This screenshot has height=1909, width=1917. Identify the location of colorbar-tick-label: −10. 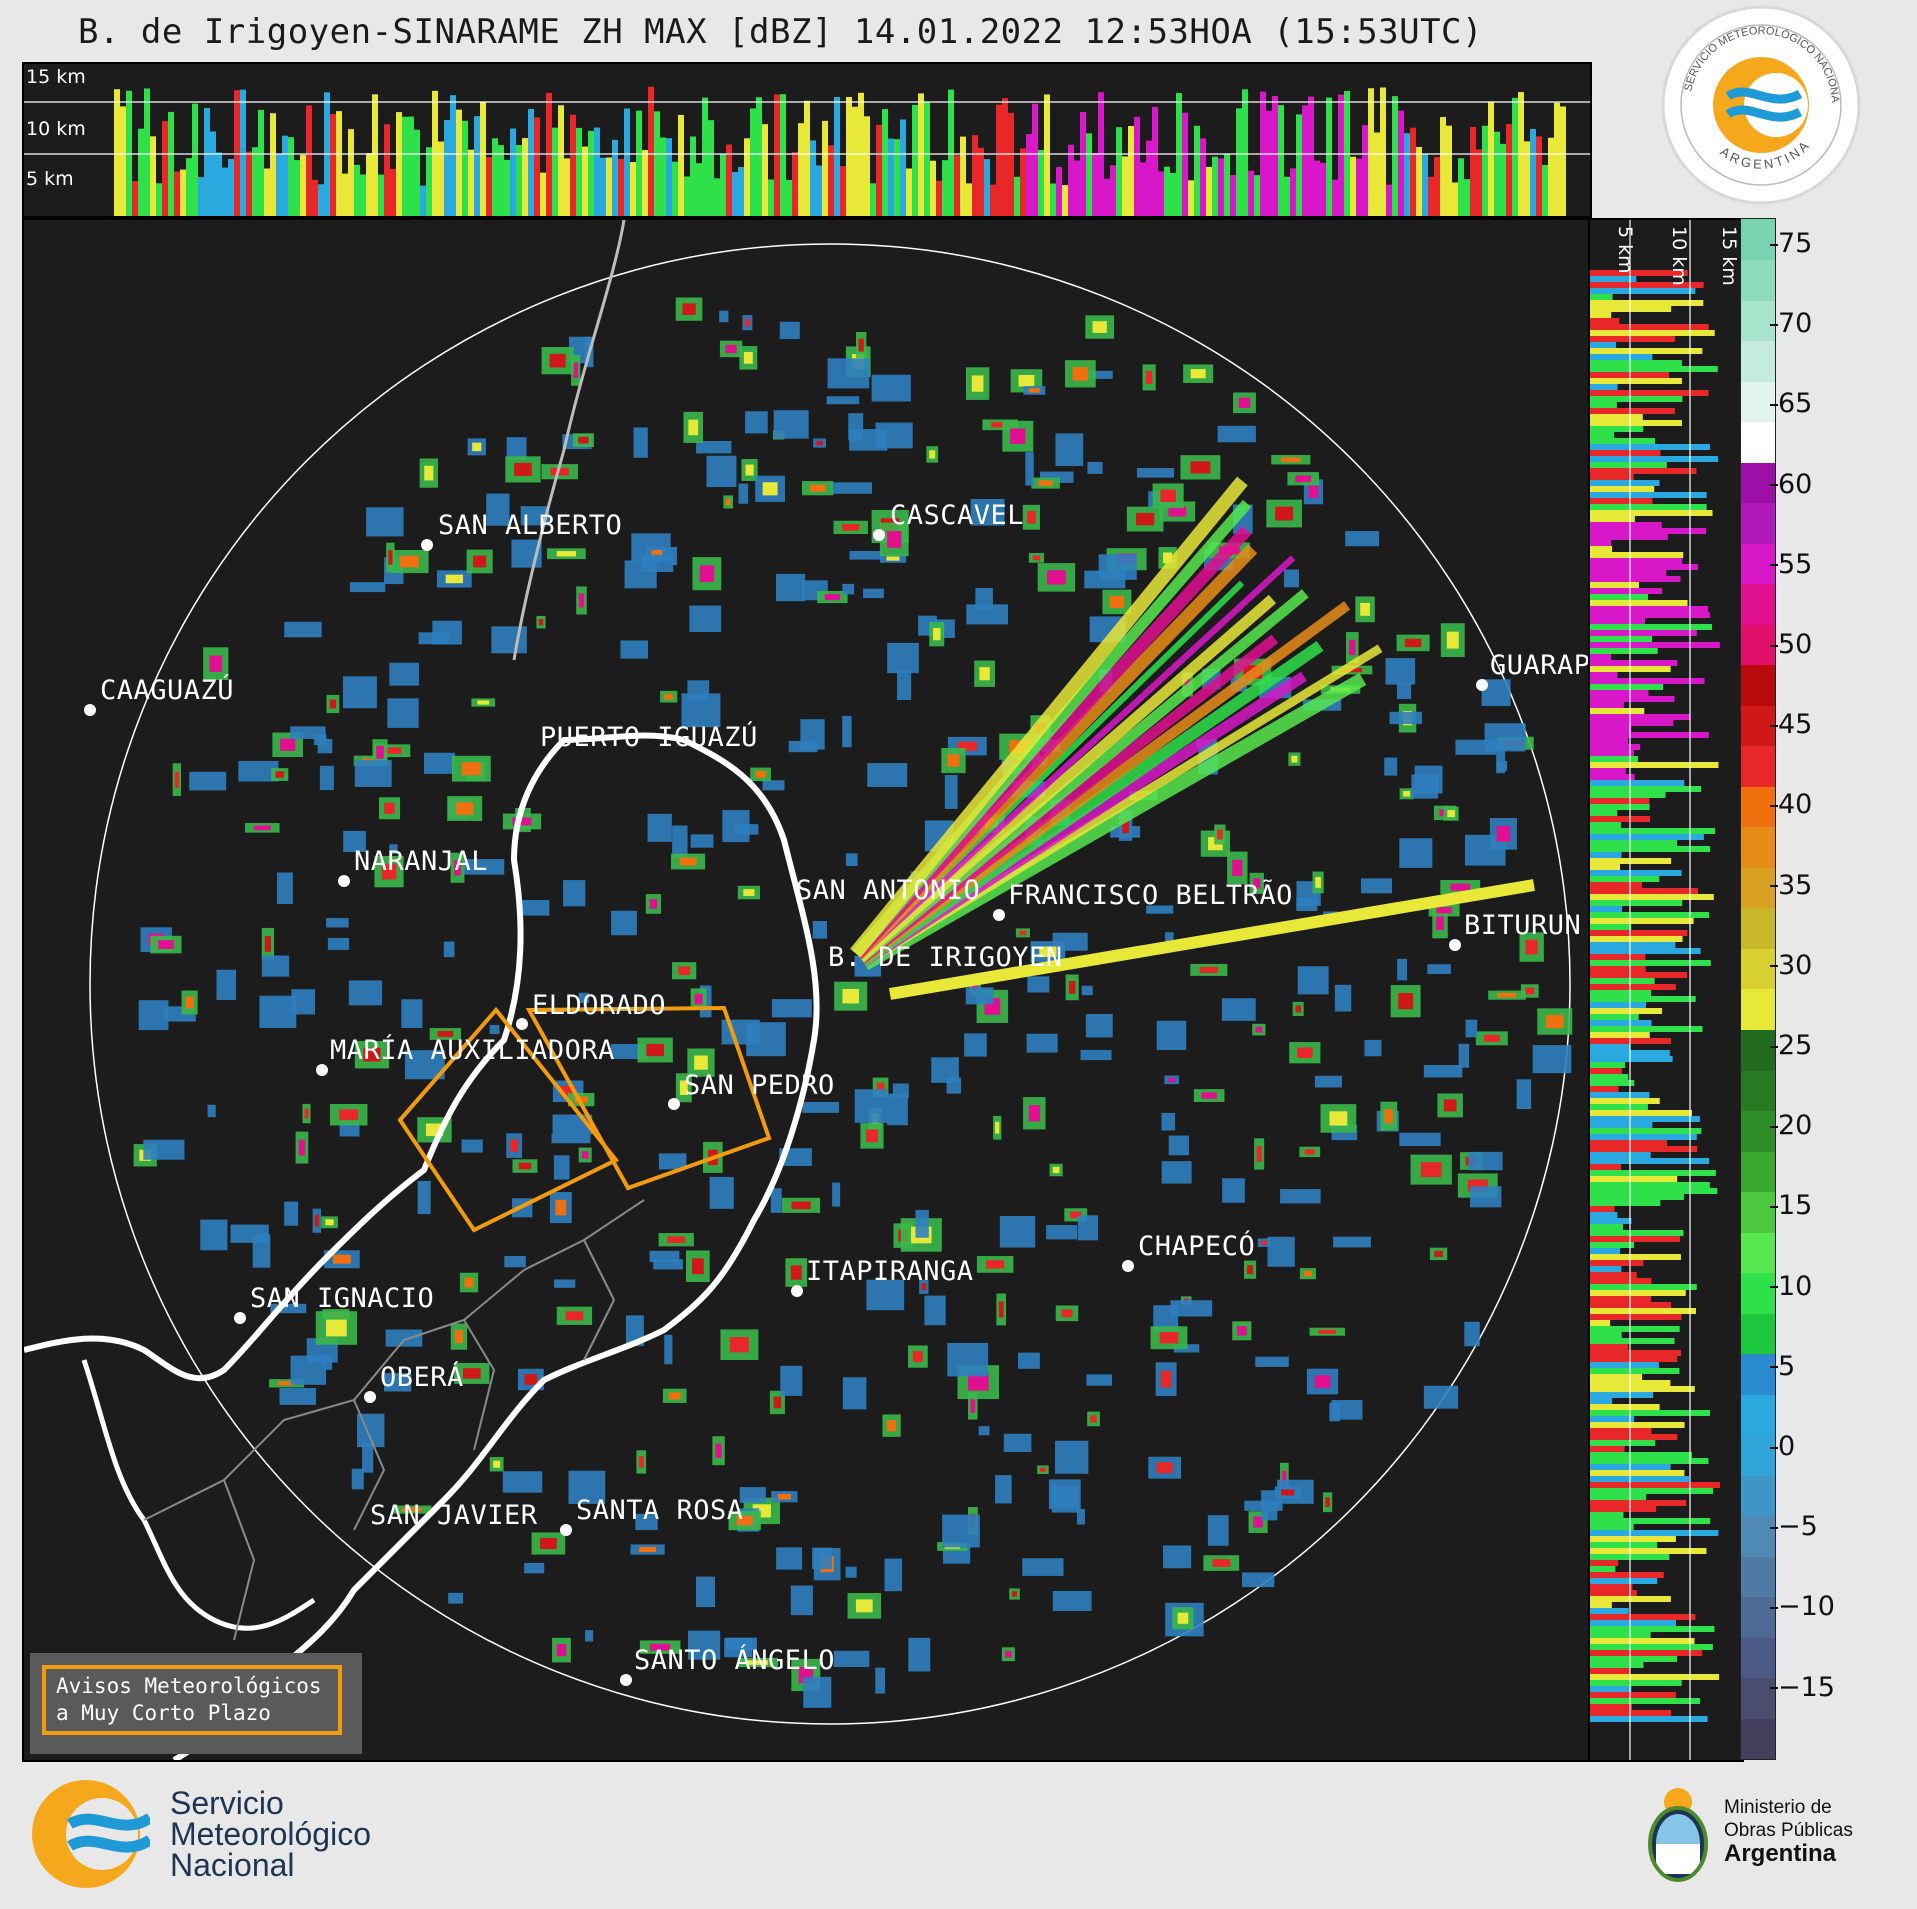
(1802, 1607).